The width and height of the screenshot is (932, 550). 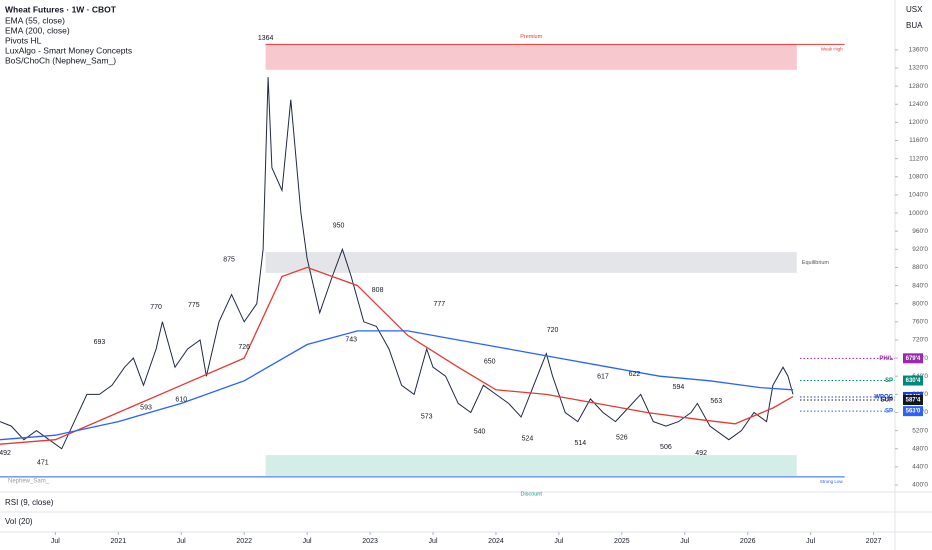 I want to click on y-tick-label: 1080'0, so click(x=919, y=176).